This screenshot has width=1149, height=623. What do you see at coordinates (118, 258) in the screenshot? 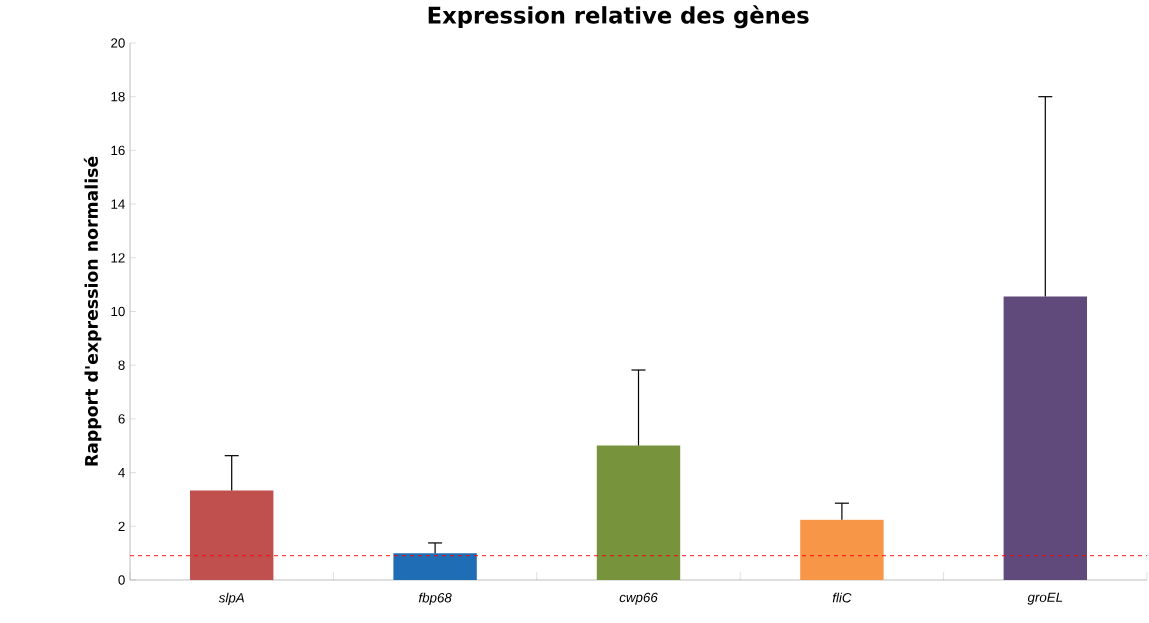
I see `y-tick-label: 12` at bounding box center [118, 258].